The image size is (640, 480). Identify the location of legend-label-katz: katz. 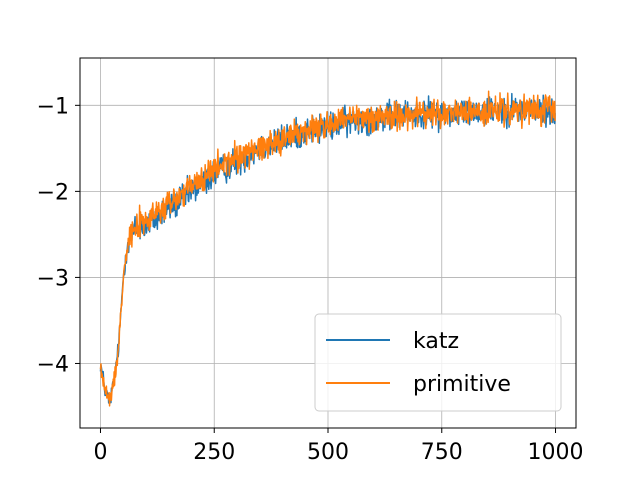
(436, 341).